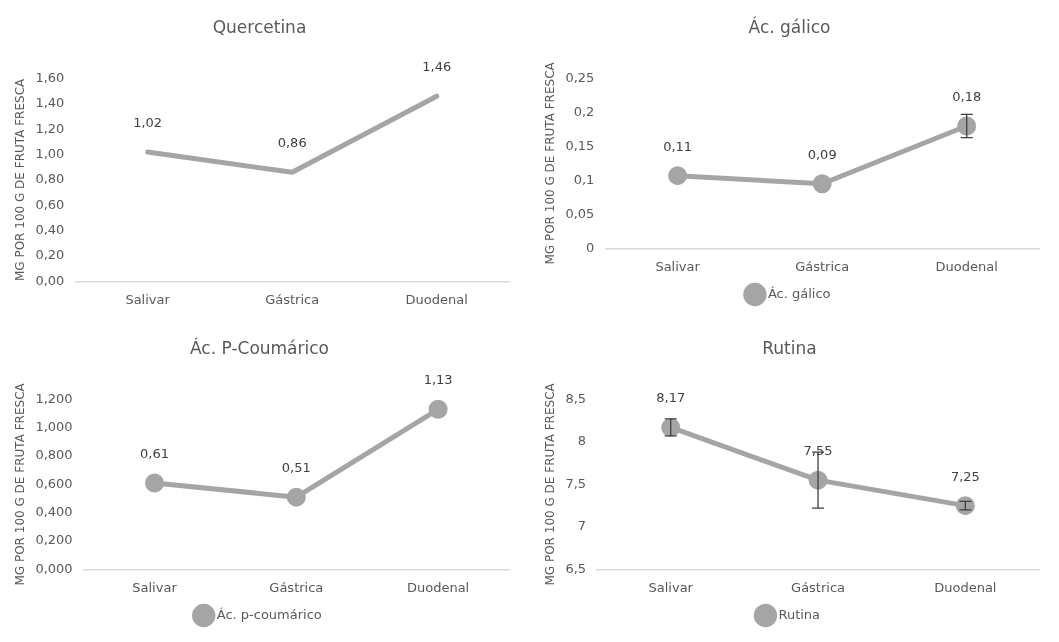  I want to click on y-tick-label: 0,200, so click(54, 540).